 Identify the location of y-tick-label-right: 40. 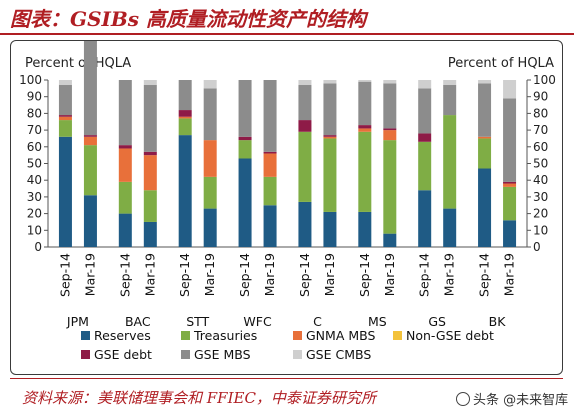
(540, 180).